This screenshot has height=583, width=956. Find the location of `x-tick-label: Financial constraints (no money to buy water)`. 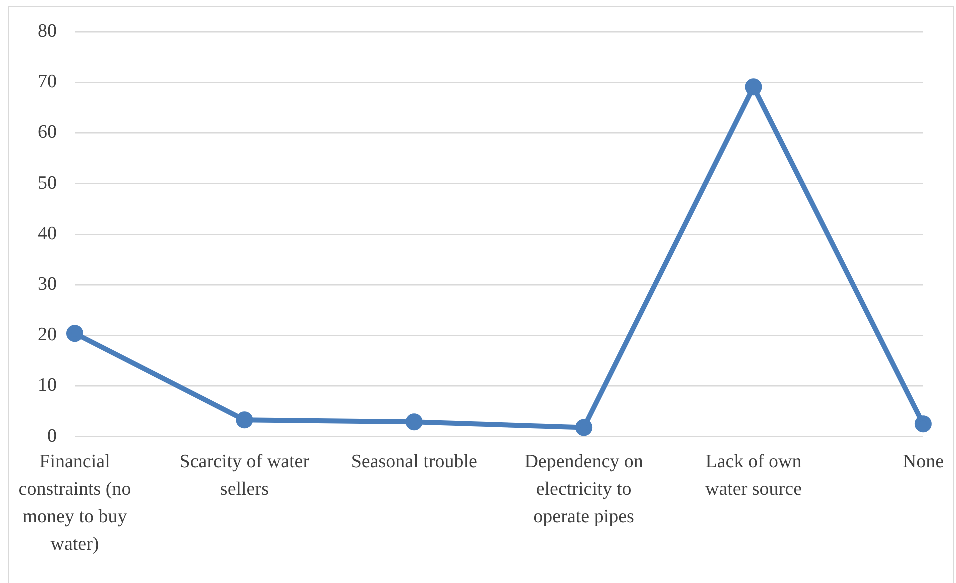

x-tick-label: Financial constraints (no money to buy water) is located at coordinates (75, 504).